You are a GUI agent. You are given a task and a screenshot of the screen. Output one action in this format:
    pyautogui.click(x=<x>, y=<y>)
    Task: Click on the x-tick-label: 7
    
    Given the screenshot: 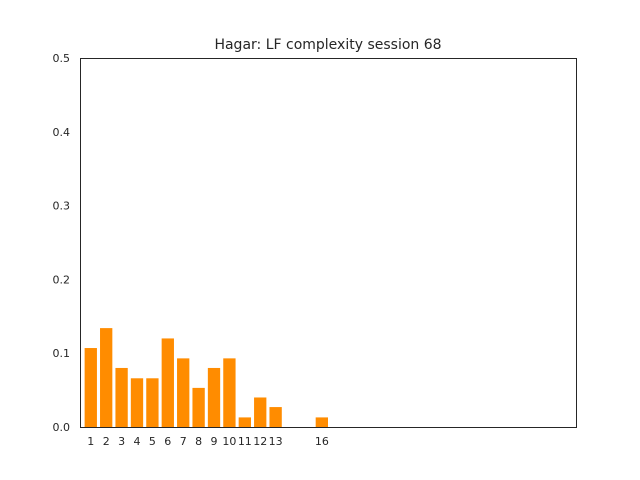 What is the action you would take?
    pyautogui.click(x=183, y=441)
    